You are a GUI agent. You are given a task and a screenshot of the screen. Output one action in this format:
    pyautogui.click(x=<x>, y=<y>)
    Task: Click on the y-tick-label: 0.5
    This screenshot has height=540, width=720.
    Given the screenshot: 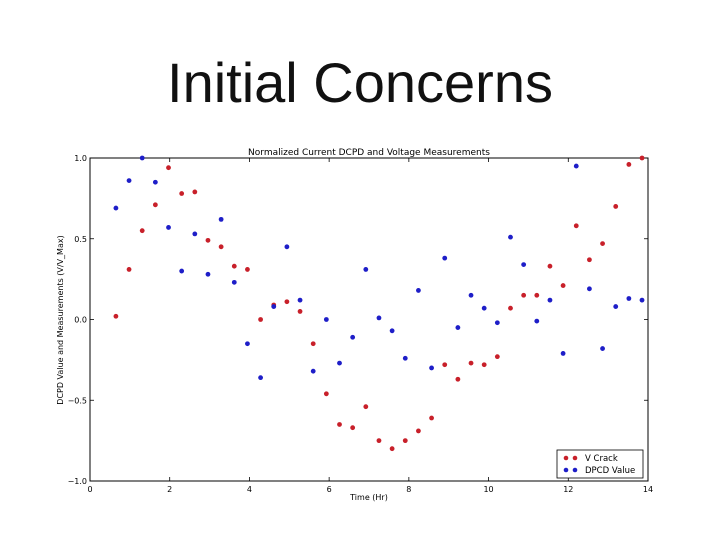 What is the action you would take?
    pyautogui.click(x=80, y=239)
    